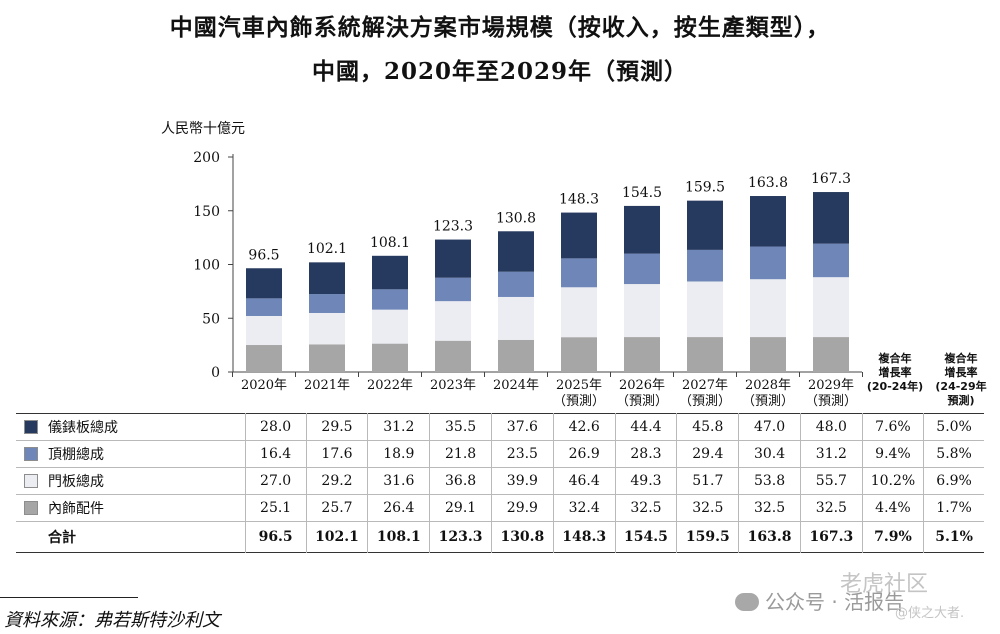 Image resolution: width=1000 pixels, height=634 pixels. I want to click on y-tick-label: 150, so click(206, 212).